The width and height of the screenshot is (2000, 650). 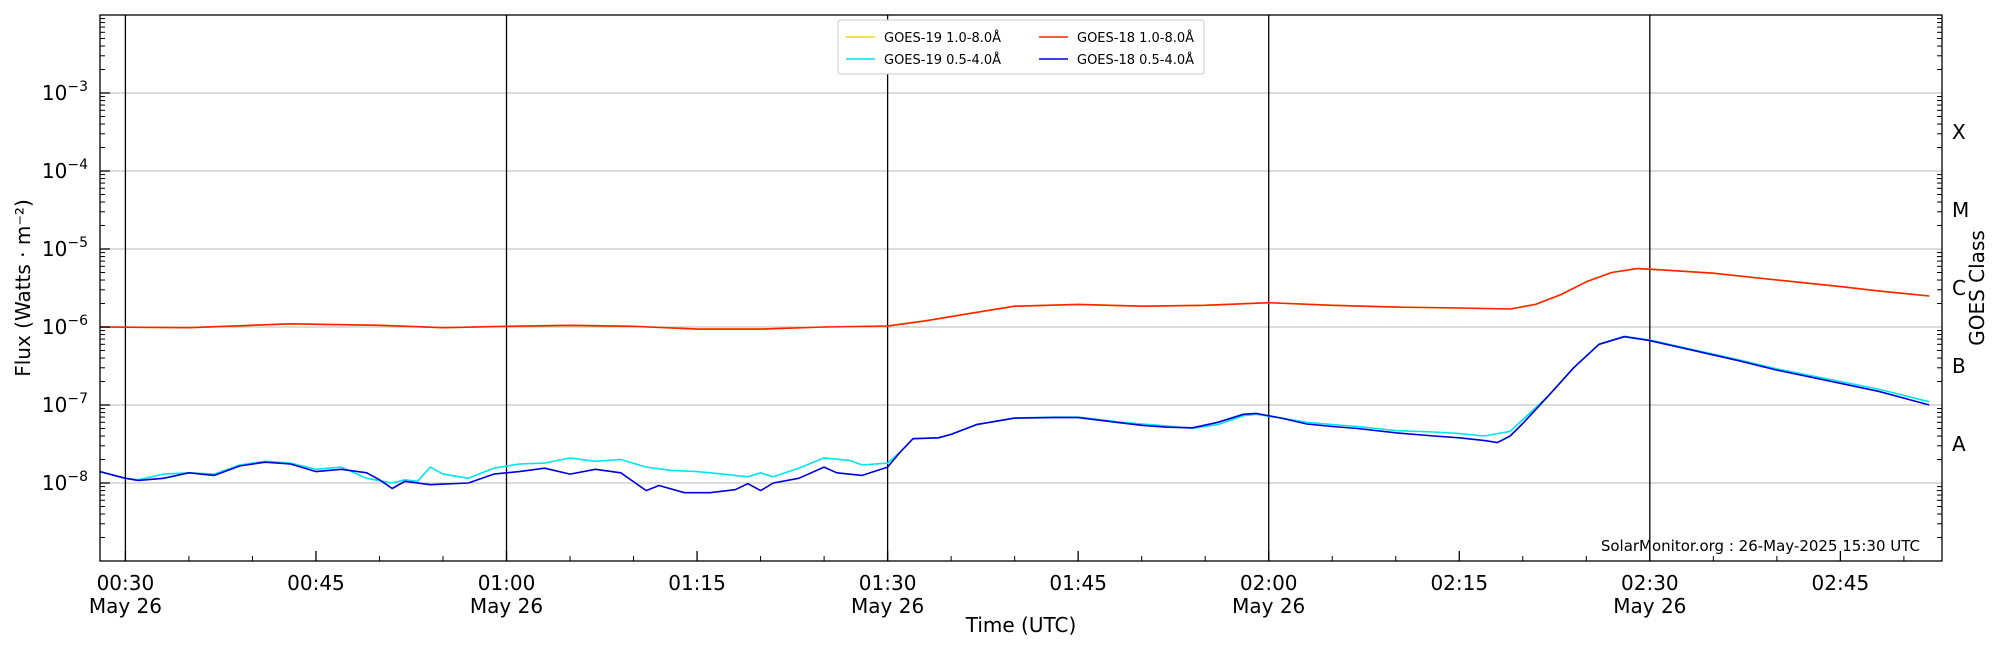 What do you see at coordinates (1977, 288) in the screenshot?
I see `goes-class-title: GOES Class` at bounding box center [1977, 288].